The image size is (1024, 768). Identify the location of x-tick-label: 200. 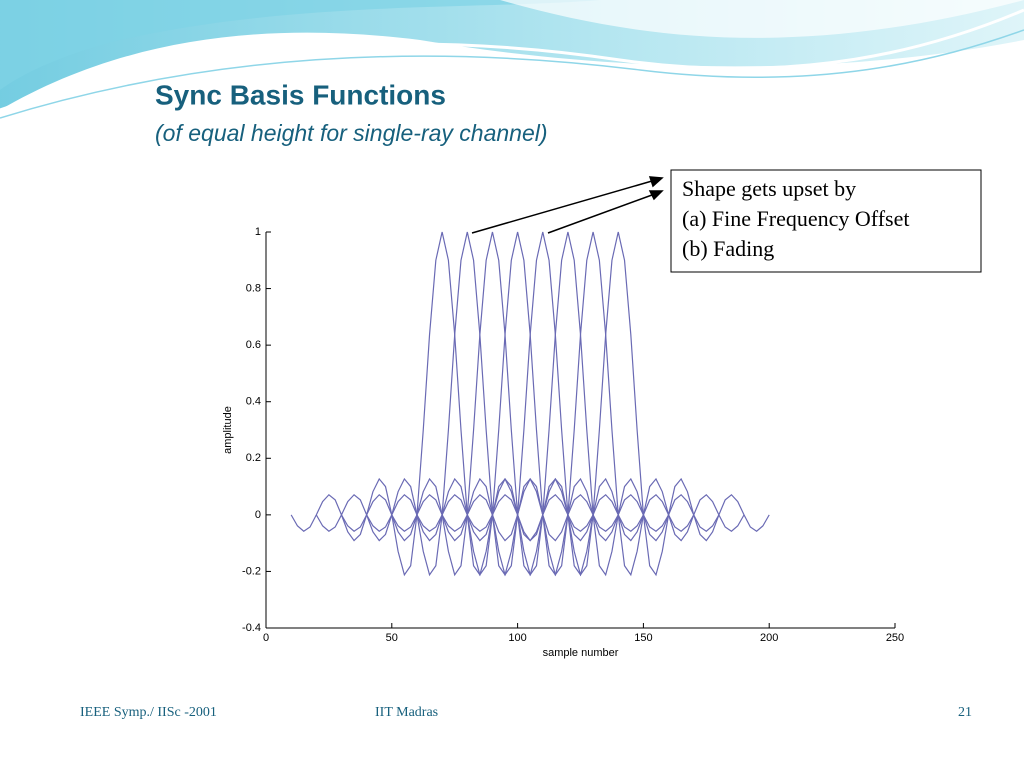
(769, 638).